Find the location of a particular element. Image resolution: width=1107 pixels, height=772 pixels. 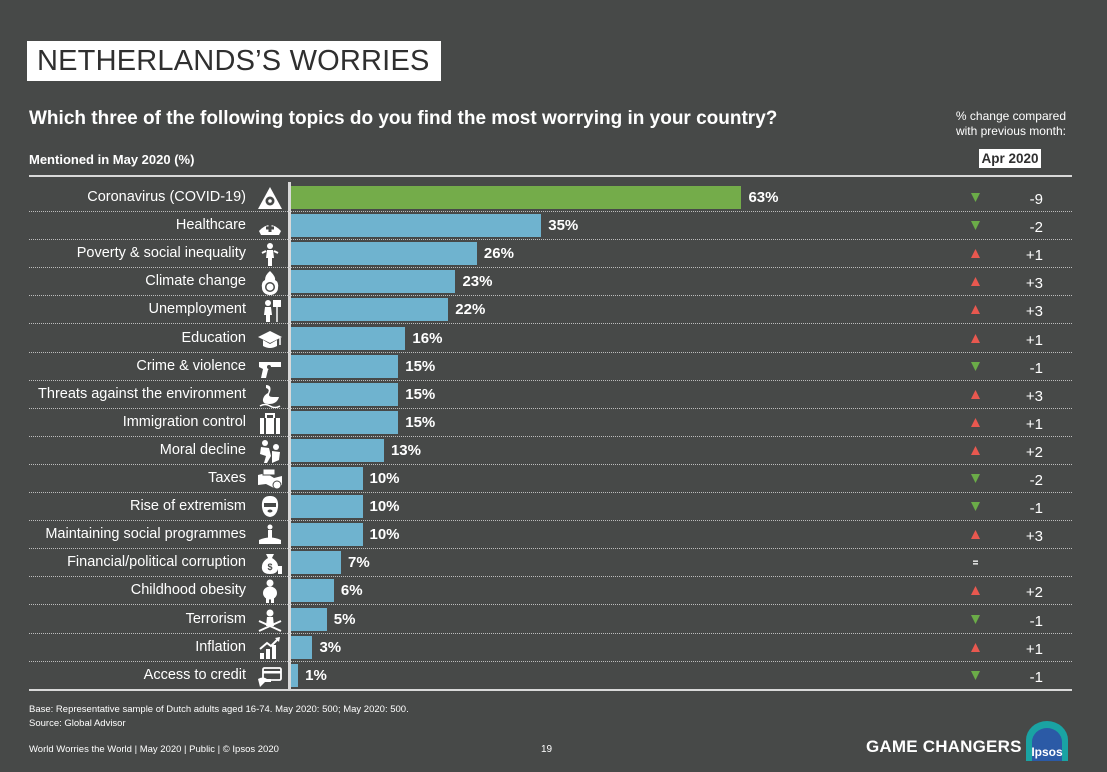

category-label: Threats against the environment is located at coordinates (142, 393).